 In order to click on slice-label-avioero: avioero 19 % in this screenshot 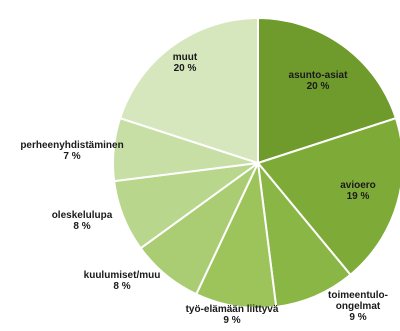, I will do `click(358, 191)`.